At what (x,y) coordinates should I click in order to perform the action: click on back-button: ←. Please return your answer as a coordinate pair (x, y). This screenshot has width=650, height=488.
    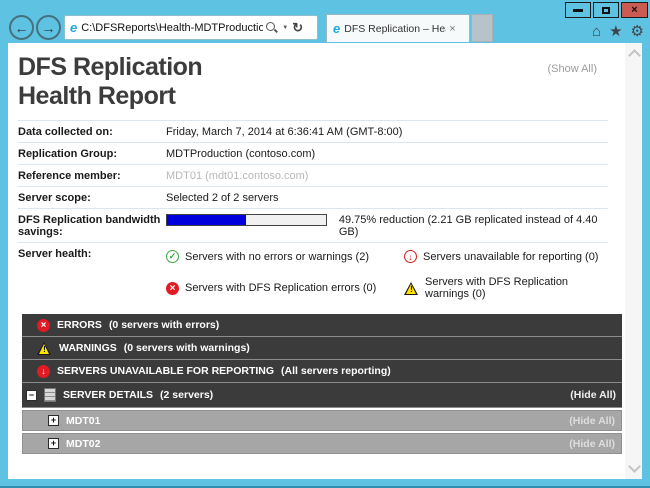
    Looking at the image, I should click on (21, 27).